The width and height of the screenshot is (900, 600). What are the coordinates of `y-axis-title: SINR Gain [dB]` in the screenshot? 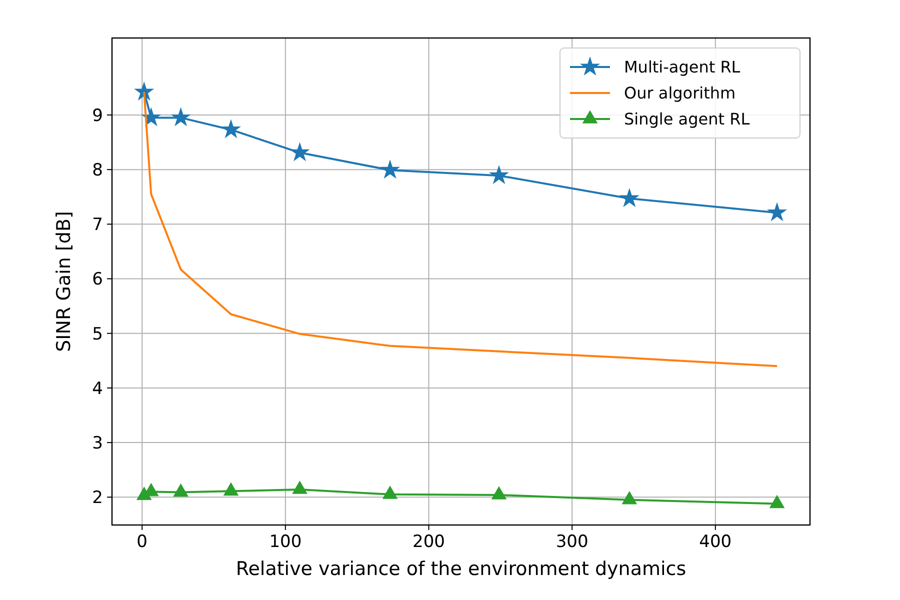 It's located at (64, 281).